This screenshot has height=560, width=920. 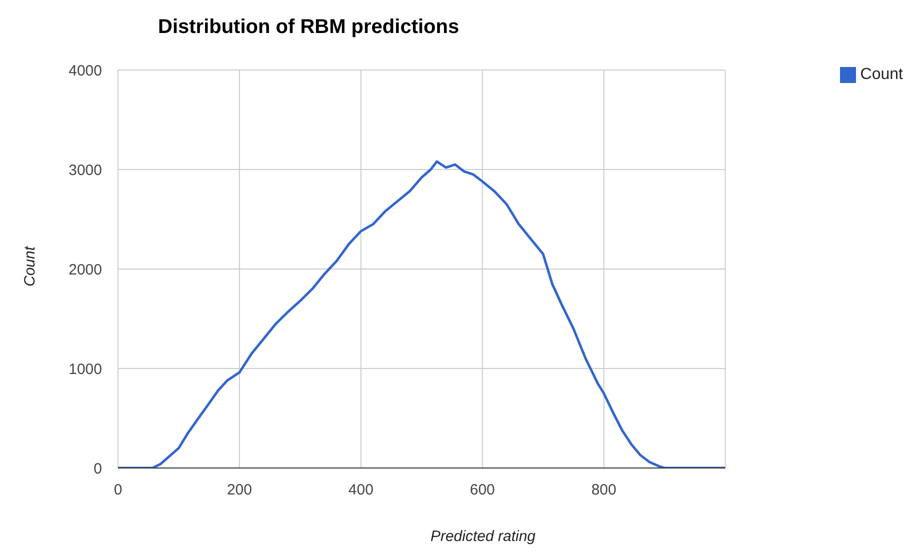 I want to click on y-tick-label: 2000, so click(x=85, y=269).